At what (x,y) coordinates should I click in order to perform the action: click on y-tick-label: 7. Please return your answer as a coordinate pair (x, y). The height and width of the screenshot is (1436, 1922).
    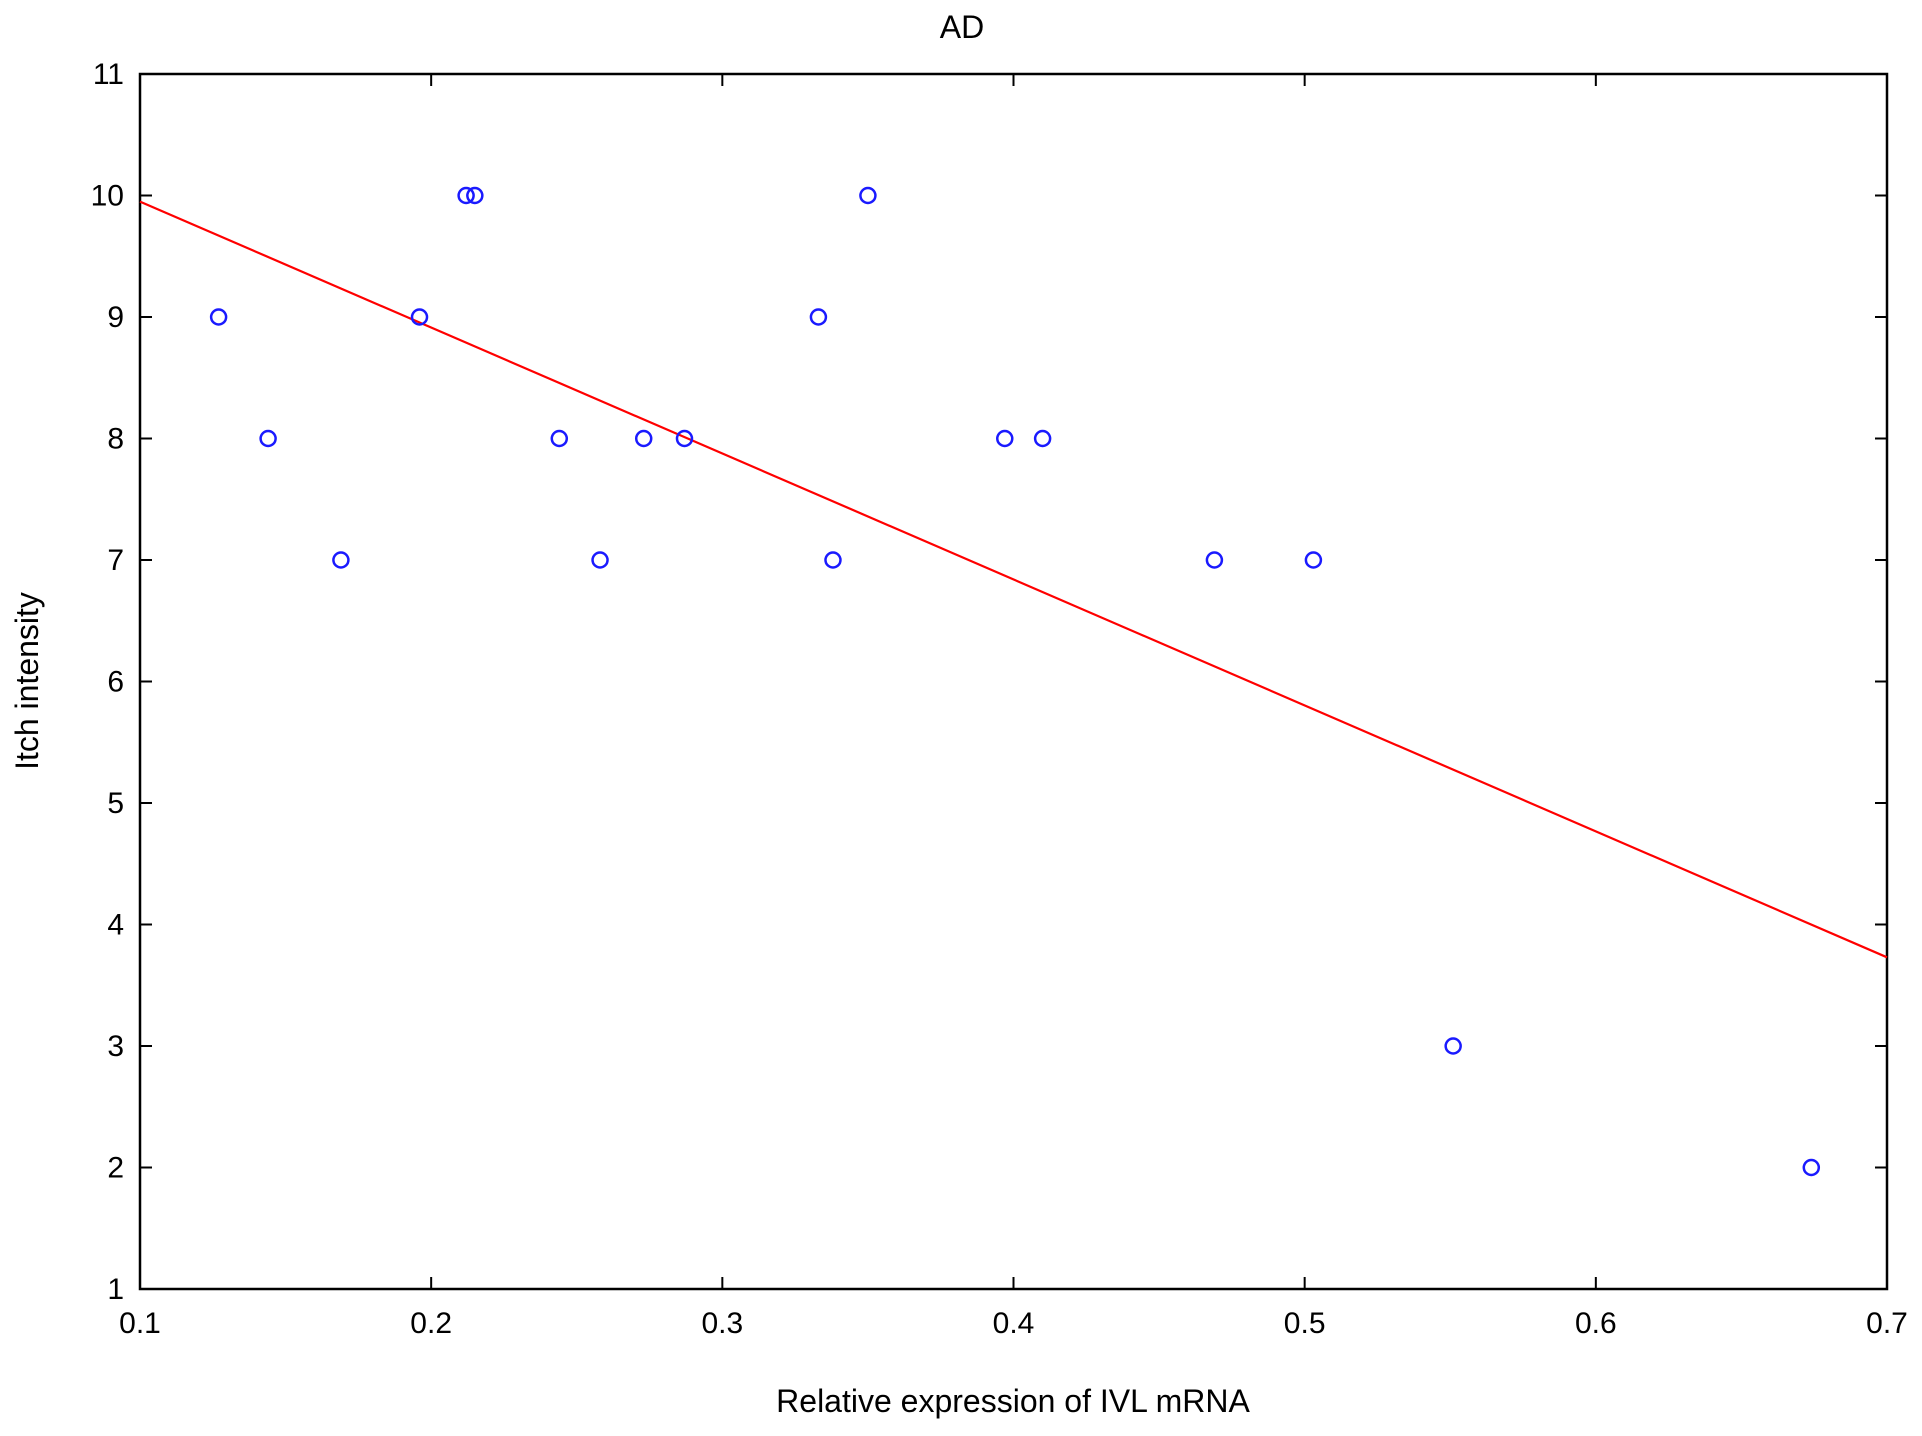
    Looking at the image, I should click on (115, 560).